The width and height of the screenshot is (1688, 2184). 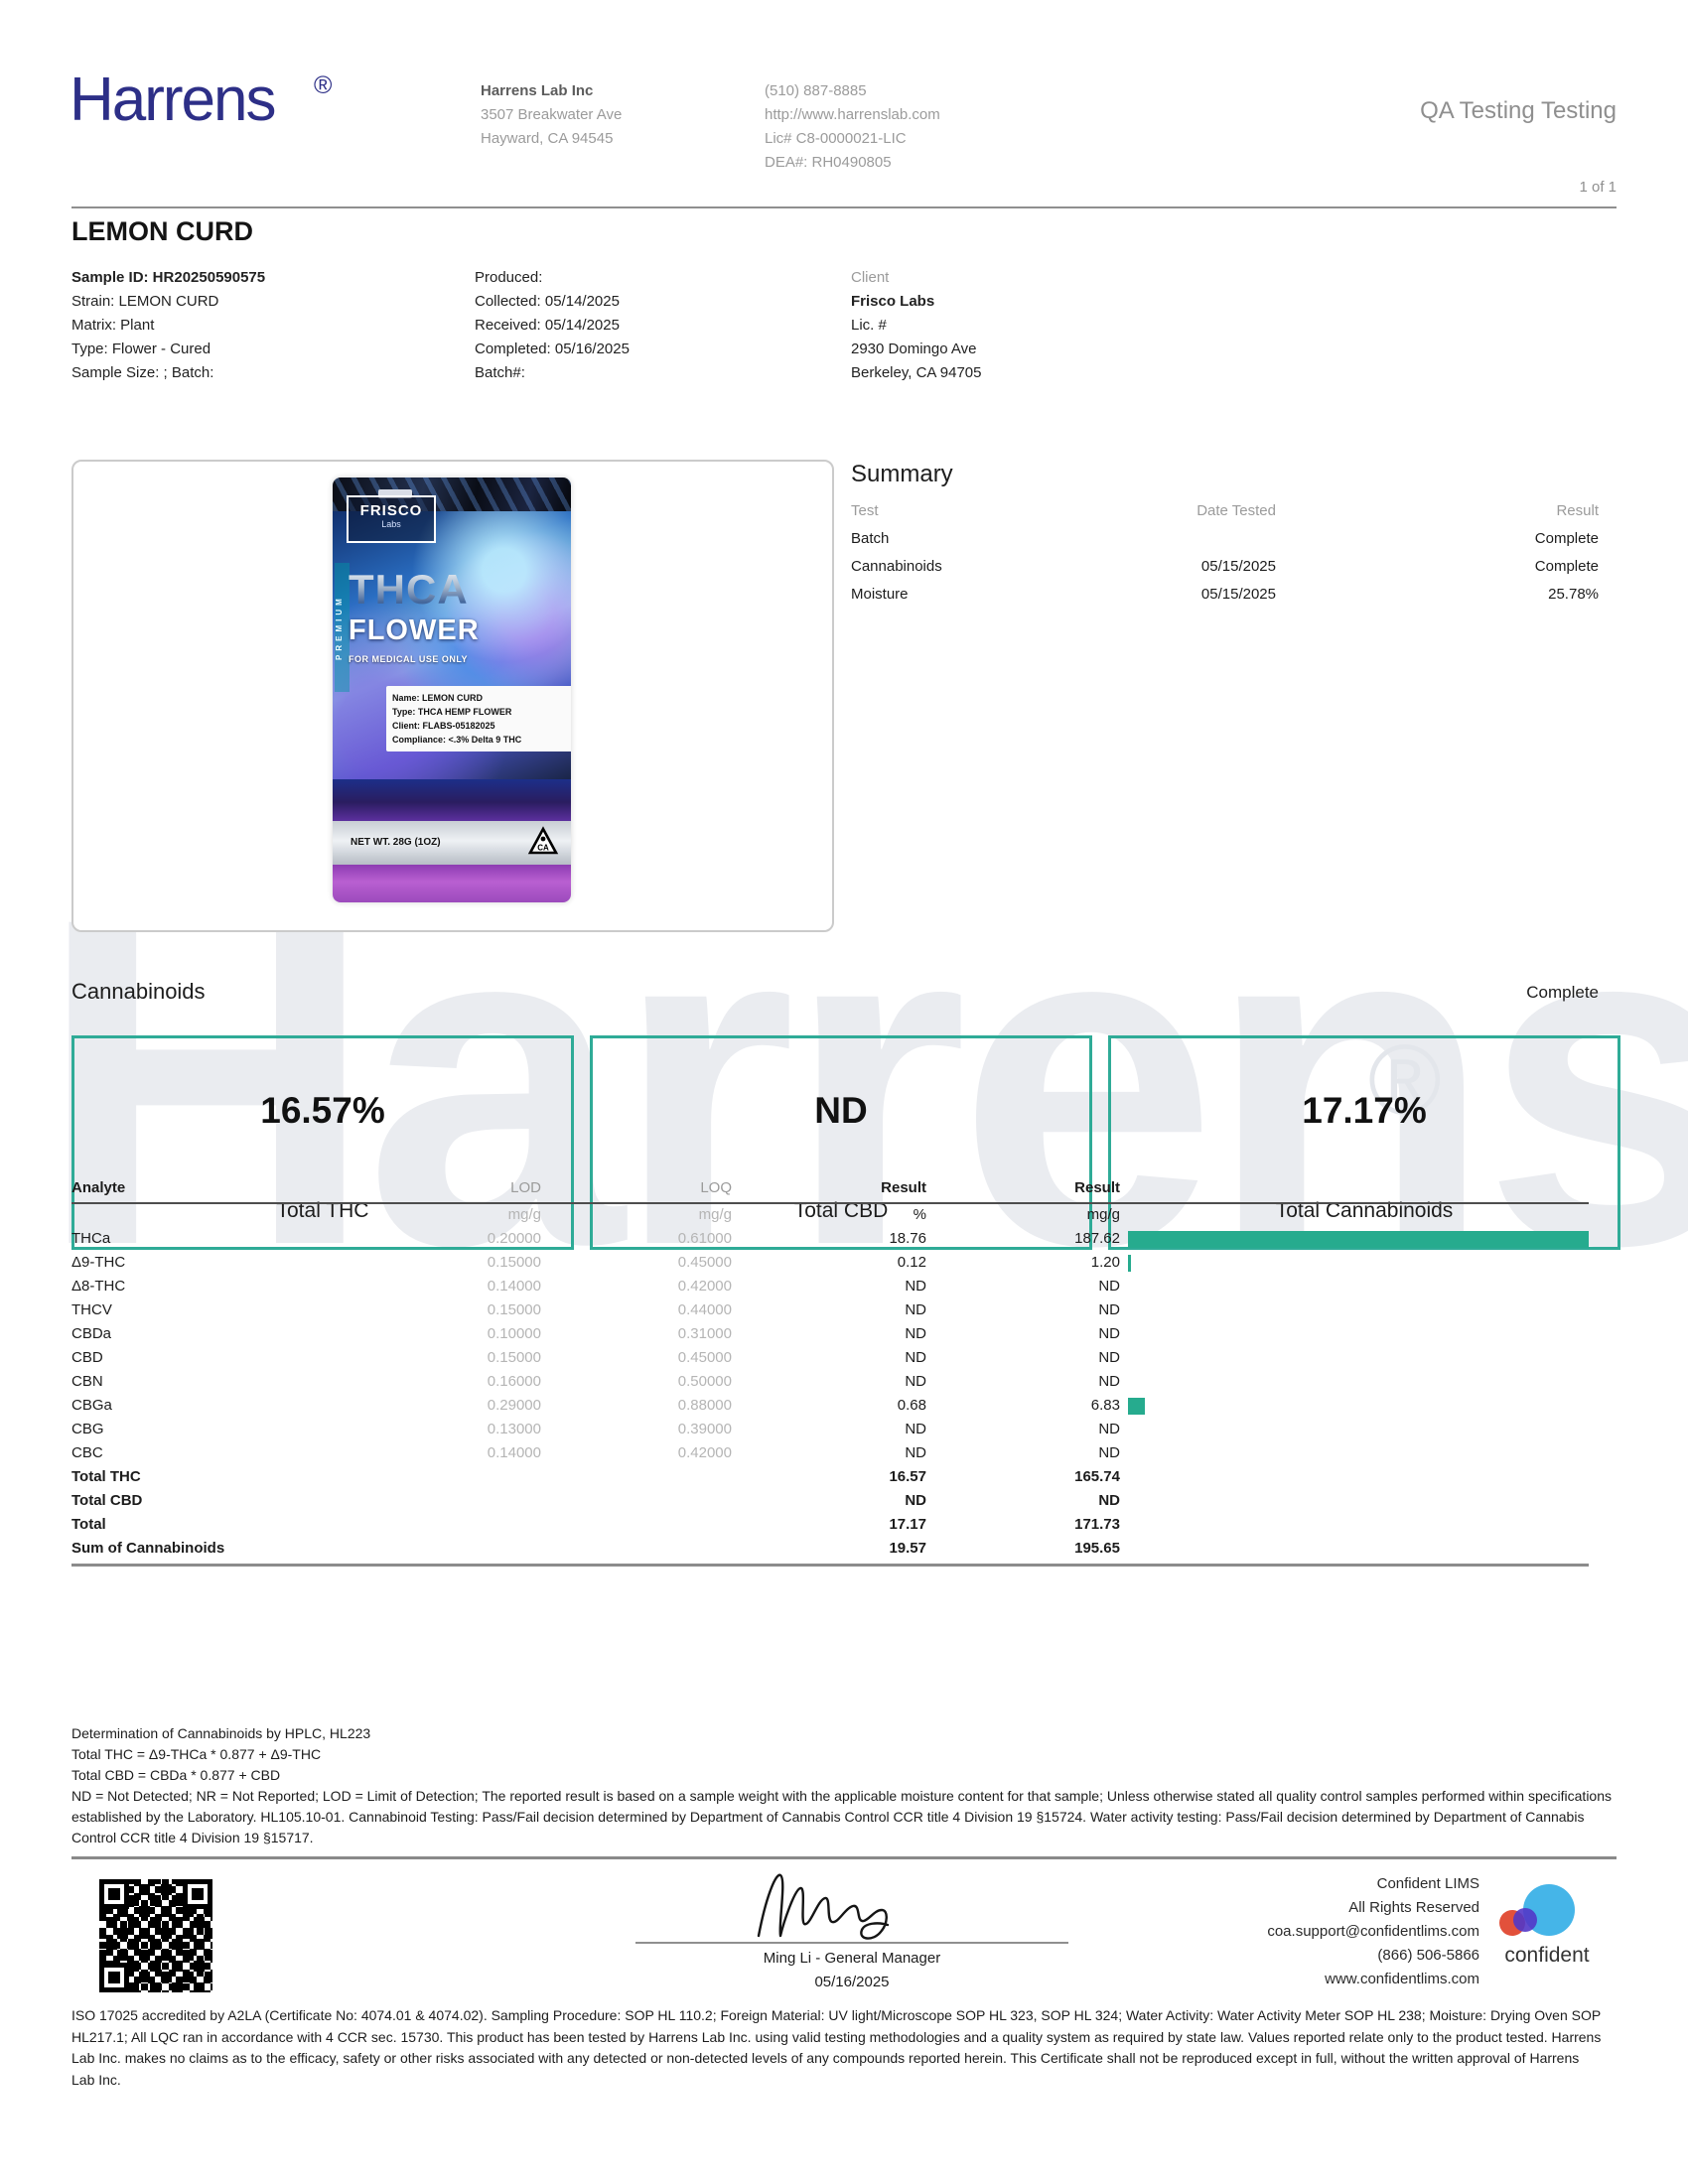 What do you see at coordinates (113, 325) in the screenshot?
I see `sample-matrix: Matrix: Plant` at bounding box center [113, 325].